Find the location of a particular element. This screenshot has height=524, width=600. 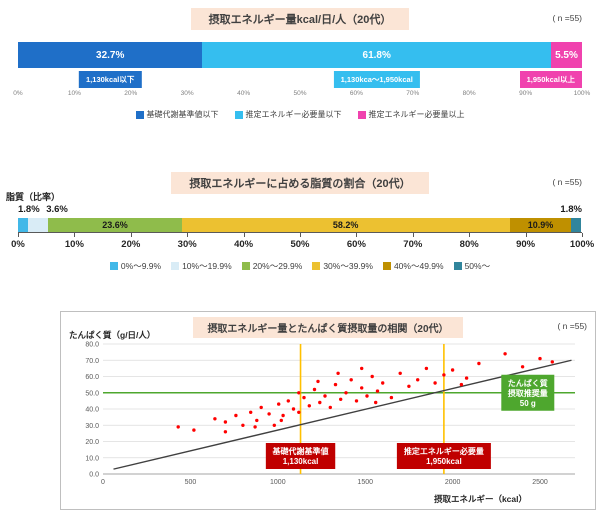

axis-tick-label: 10% is located at coordinates (74, 244).